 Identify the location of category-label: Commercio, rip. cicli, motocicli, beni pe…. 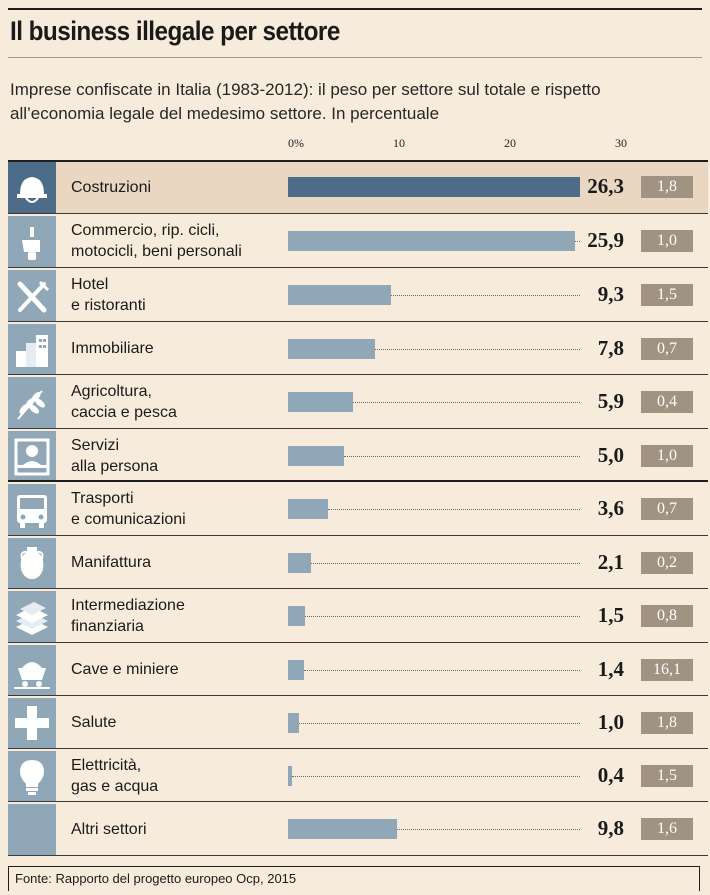
(178, 241).